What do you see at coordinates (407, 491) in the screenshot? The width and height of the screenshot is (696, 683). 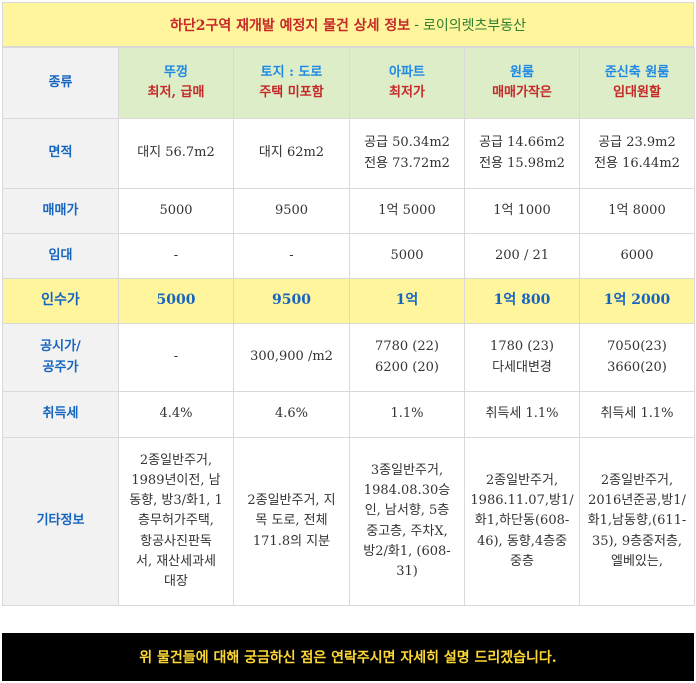 I see `cell-text: 1984.08.30승` at bounding box center [407, 491].